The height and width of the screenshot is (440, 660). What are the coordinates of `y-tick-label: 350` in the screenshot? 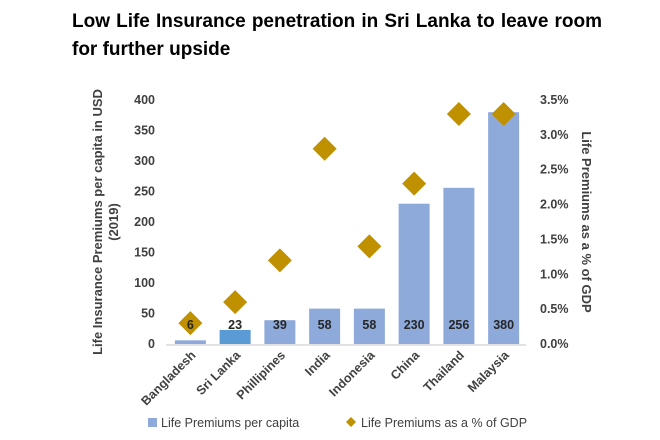 It's located at (144, 131).